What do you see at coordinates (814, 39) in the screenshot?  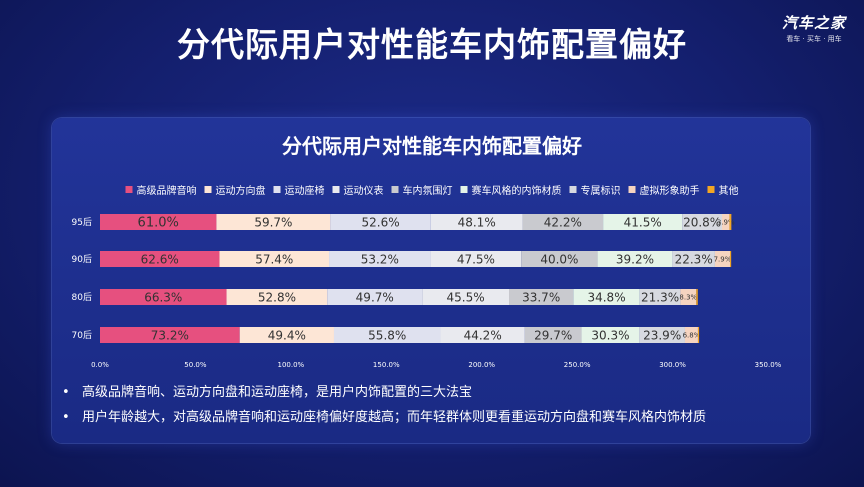 I see `brand-tagline: 看车 · 买车 · 用车` at bounding box center [814, 39].